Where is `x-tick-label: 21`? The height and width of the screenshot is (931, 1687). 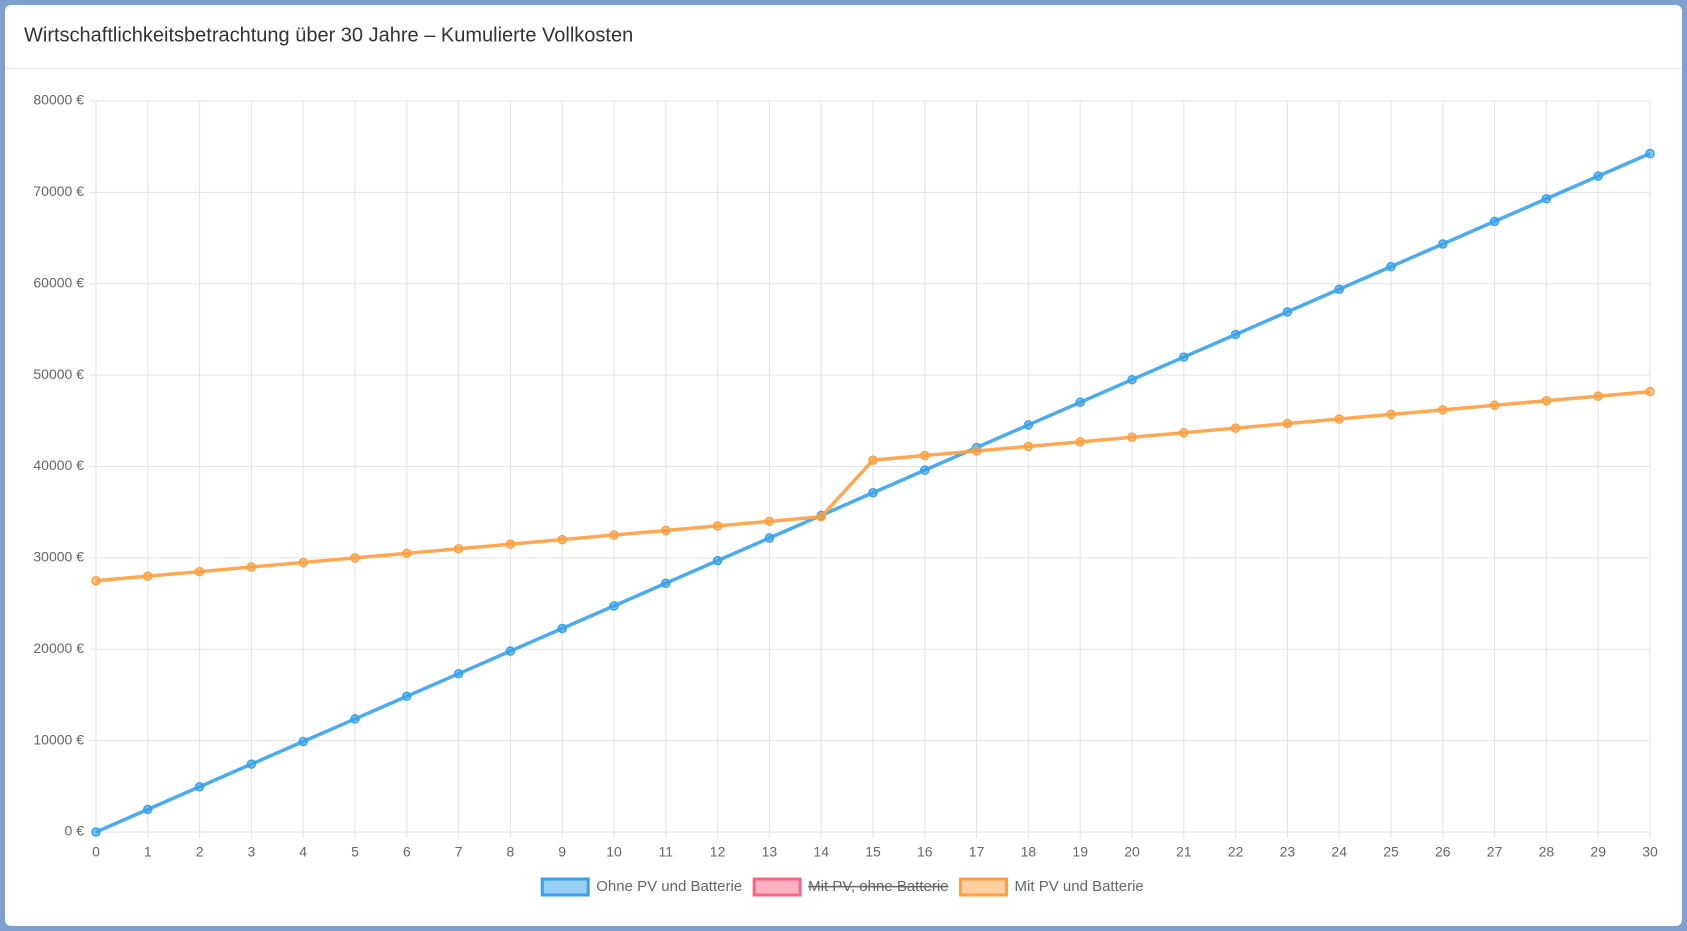 x-tick-label: 21 is located at coordinates (1184, 852).